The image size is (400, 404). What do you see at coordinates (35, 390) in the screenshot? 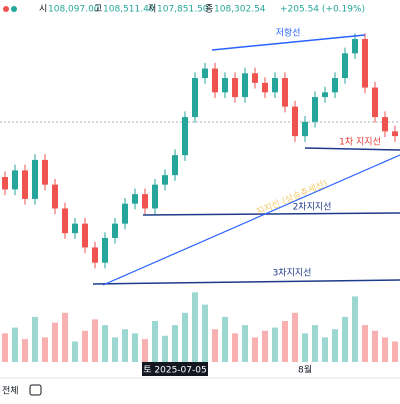
I see `goto-date-button` at bounding box center [35, 390].